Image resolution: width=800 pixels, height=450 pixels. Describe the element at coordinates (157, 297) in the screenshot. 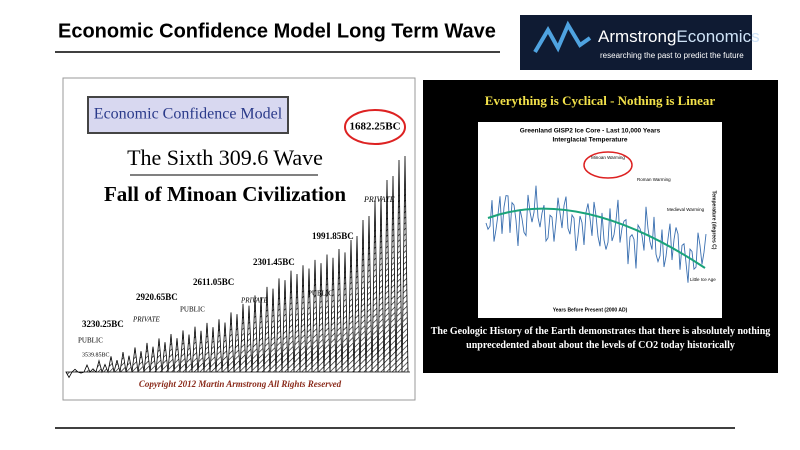

I see `peak-label: 2920.65BC` at that location.